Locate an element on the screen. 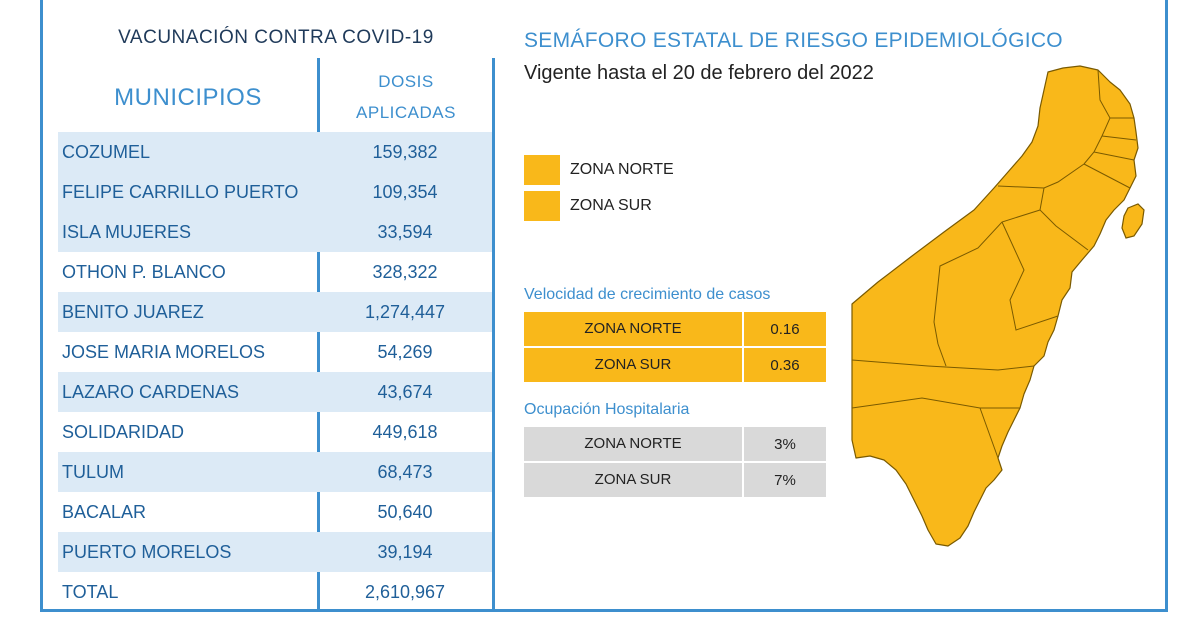  municipio-name: ISLA MUJERES is located at coordinates (127, 231).